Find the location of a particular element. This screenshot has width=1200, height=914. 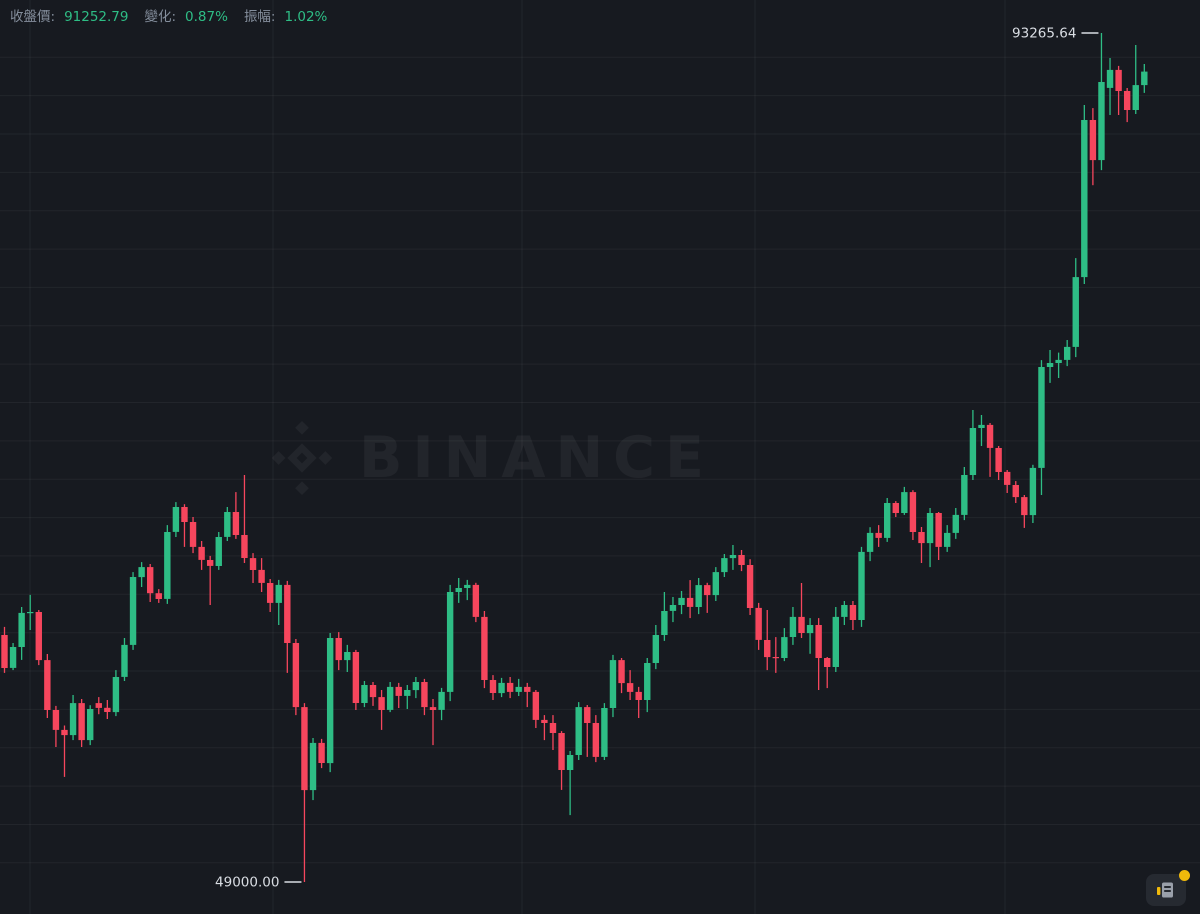

ohlc-legend: 收盤價: 91252.79 變化: 0.87% 振幅: 1.02% is located at coordinates (172, 17).